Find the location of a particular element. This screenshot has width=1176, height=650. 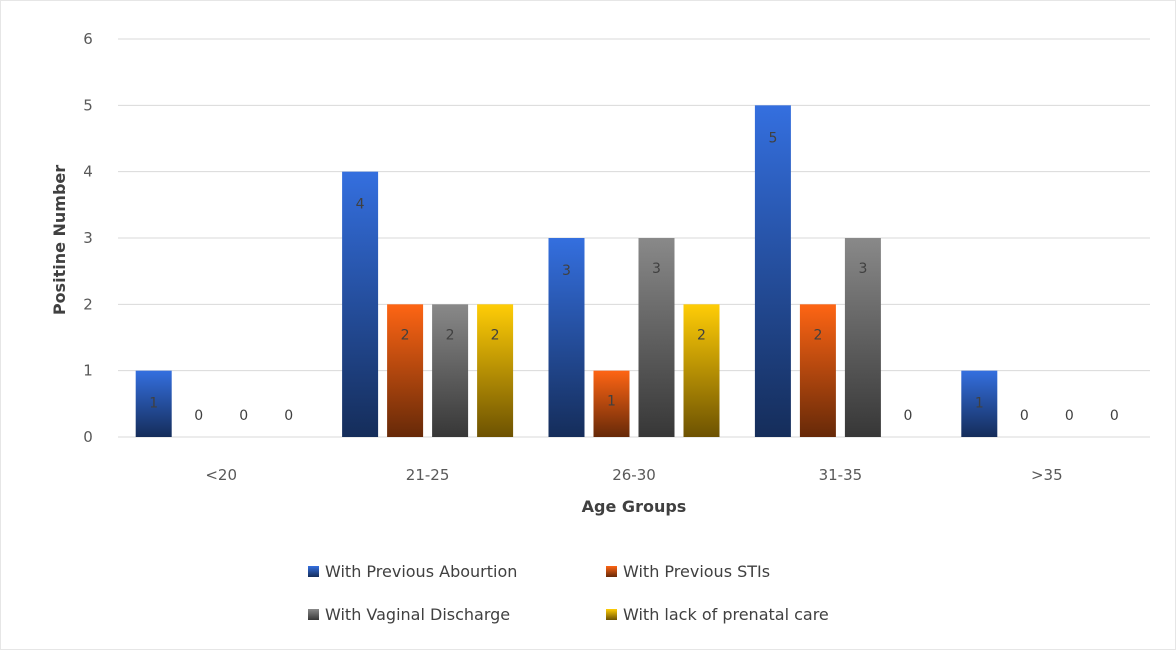

data-label: 4 is located at coordinates (360, 205).